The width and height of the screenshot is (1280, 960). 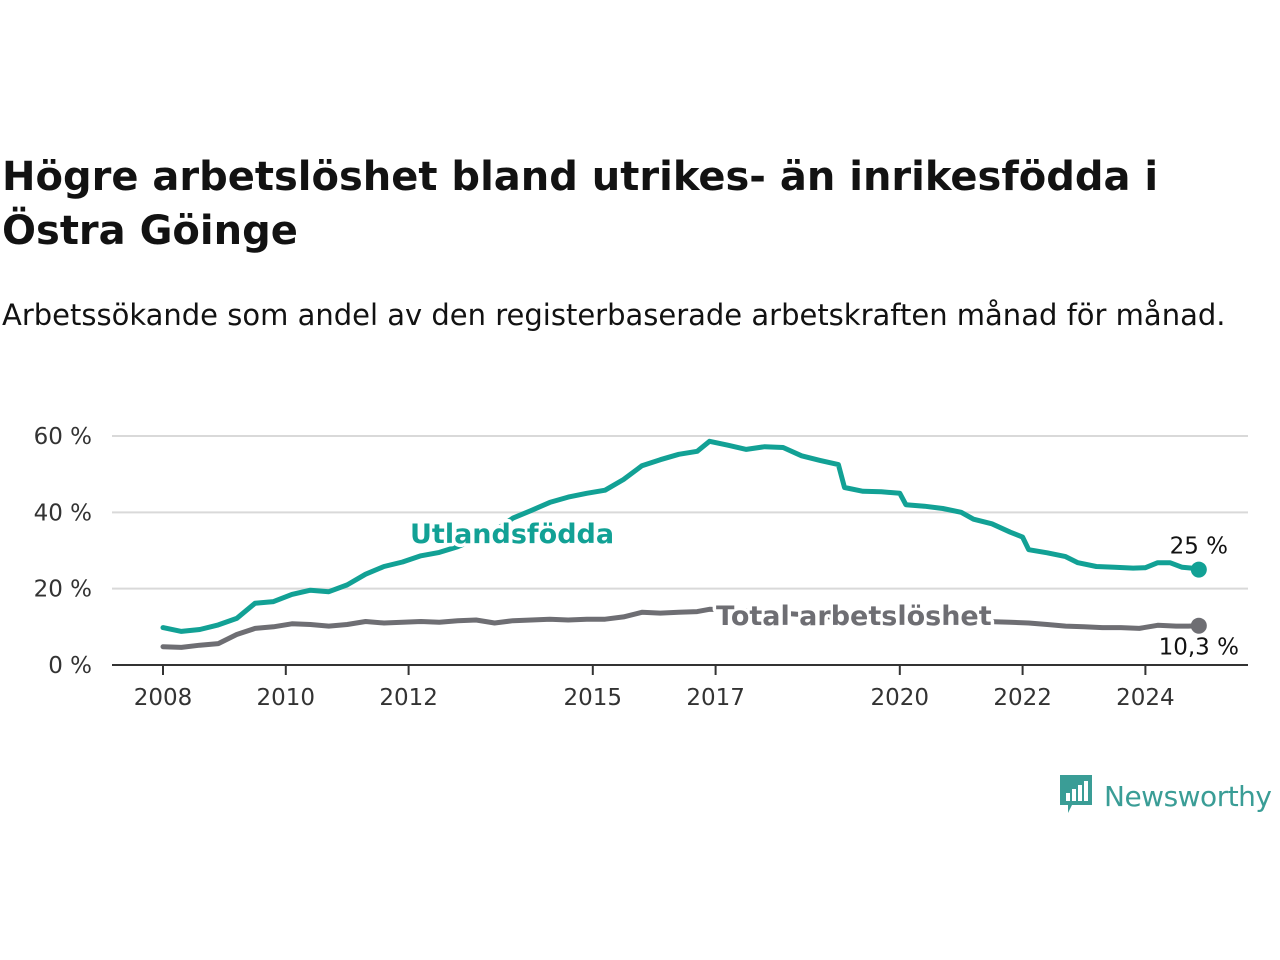 I want to click on series-label-total: Total arbetslöshet, so click(x=854, y=616).